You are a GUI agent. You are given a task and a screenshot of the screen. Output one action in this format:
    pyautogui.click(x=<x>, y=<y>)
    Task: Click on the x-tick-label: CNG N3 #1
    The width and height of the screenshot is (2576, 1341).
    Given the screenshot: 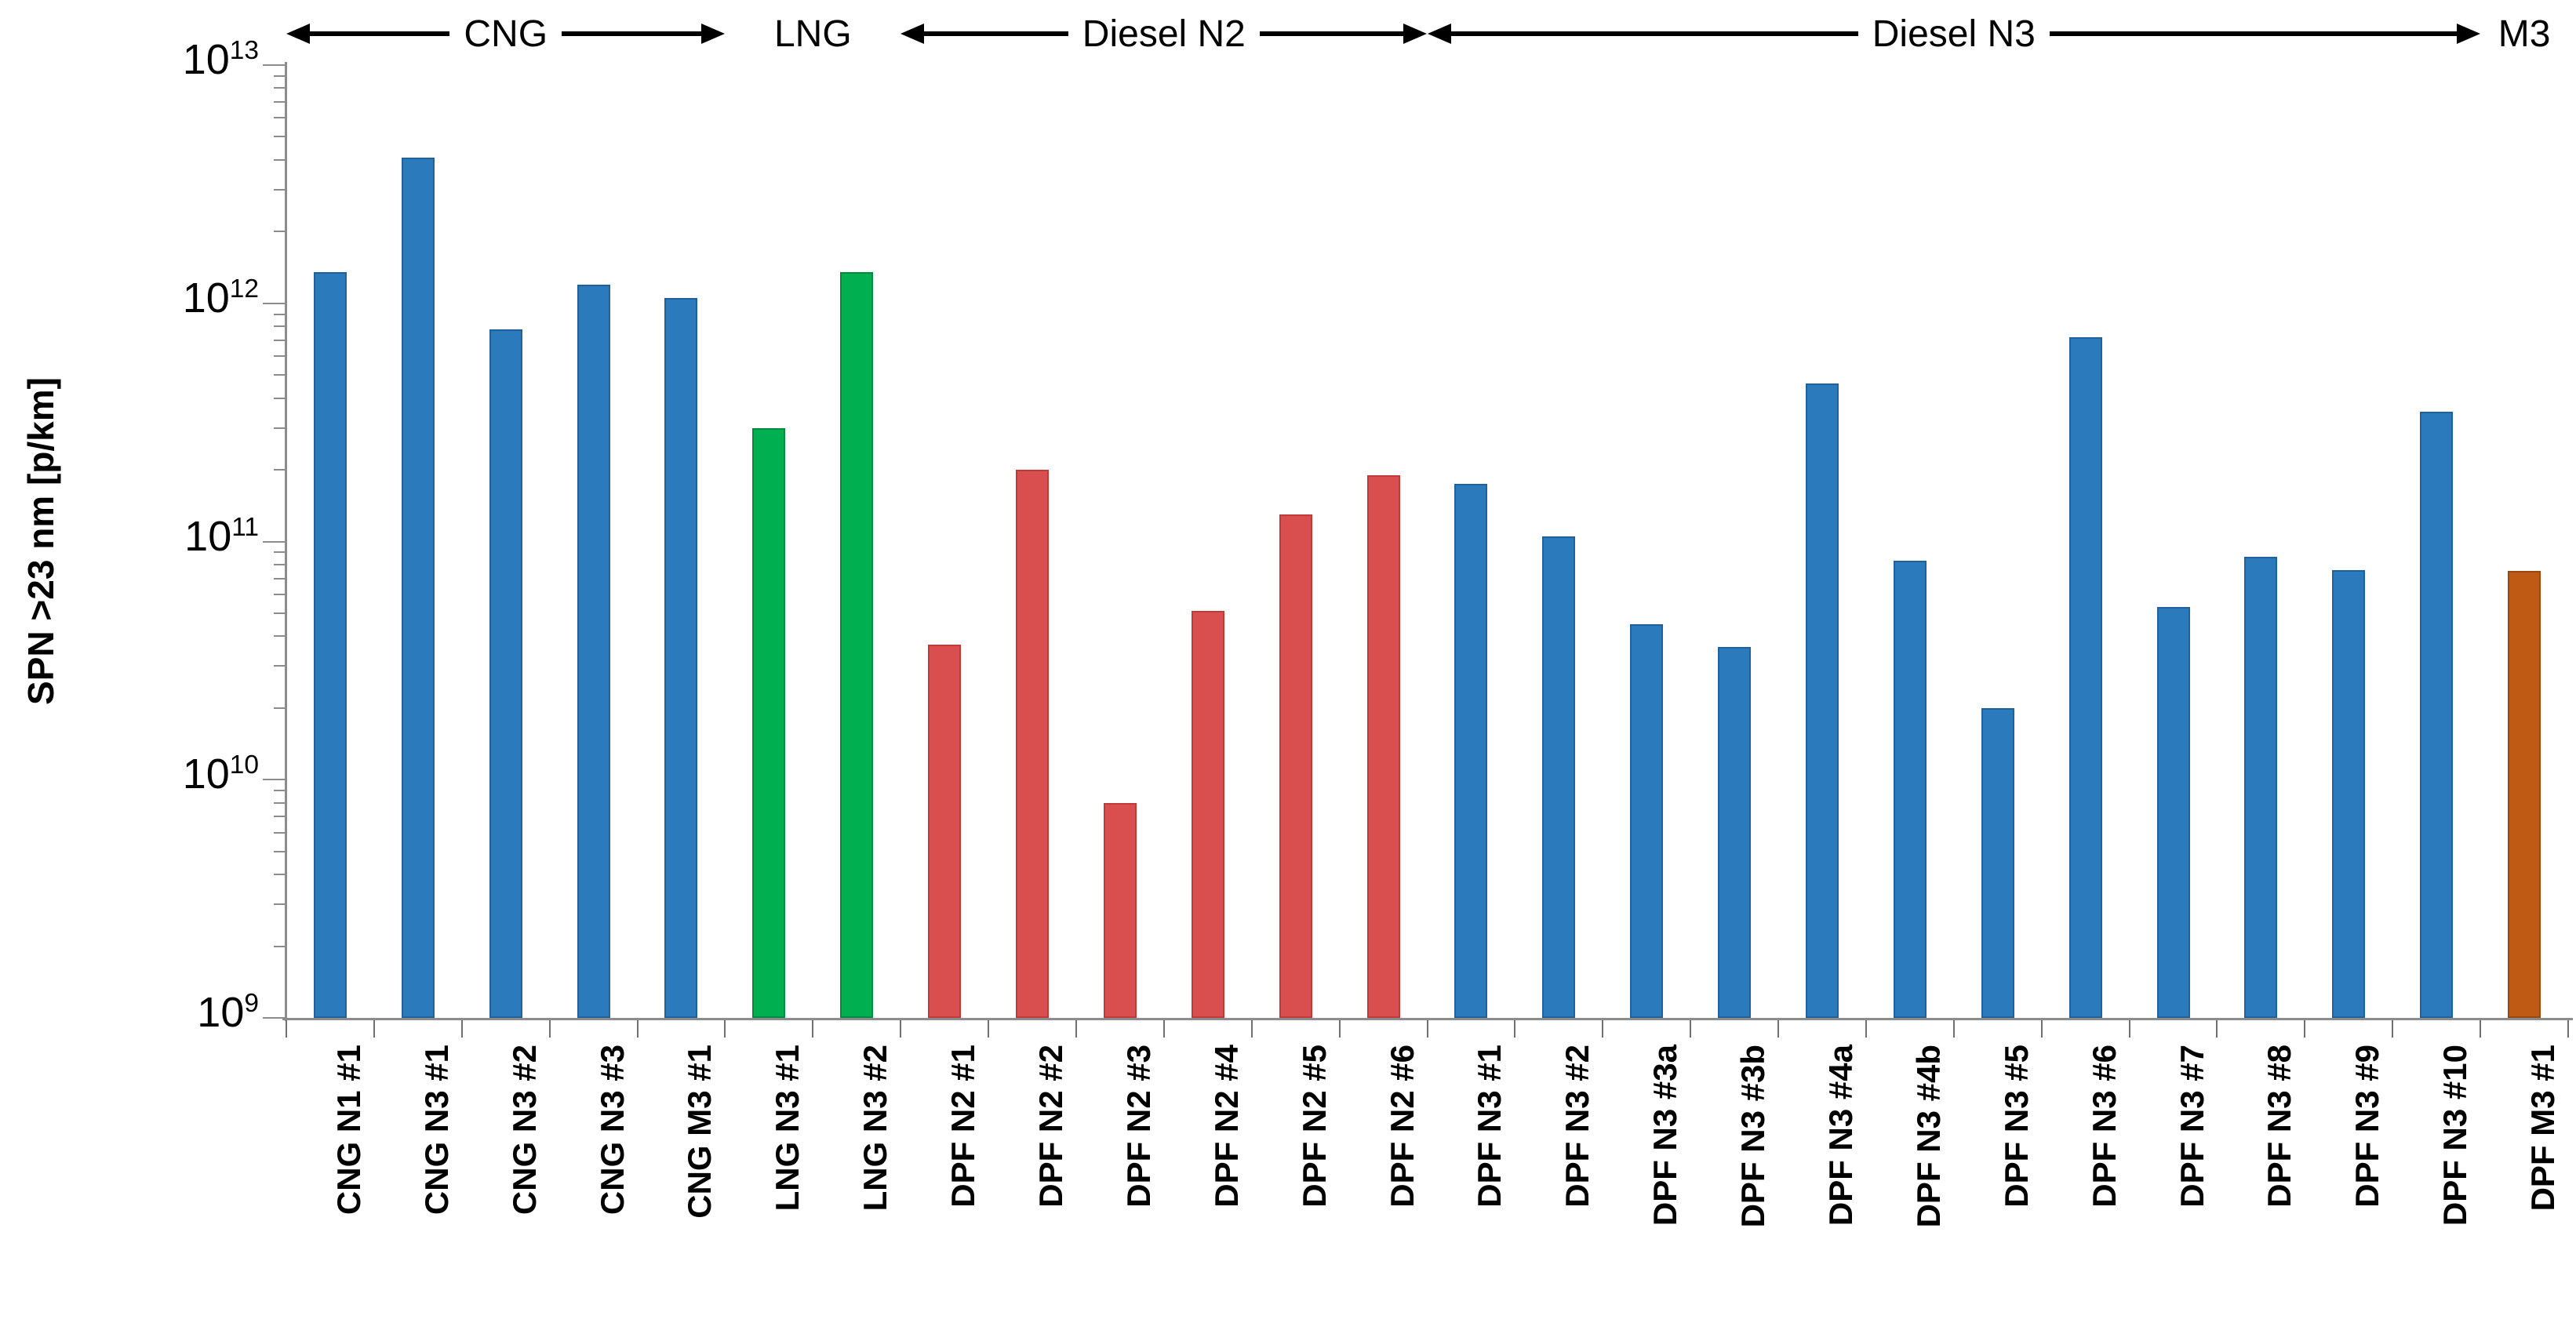 What is the action you would take?
    pyautogui.click(x=427, y=1193)
    